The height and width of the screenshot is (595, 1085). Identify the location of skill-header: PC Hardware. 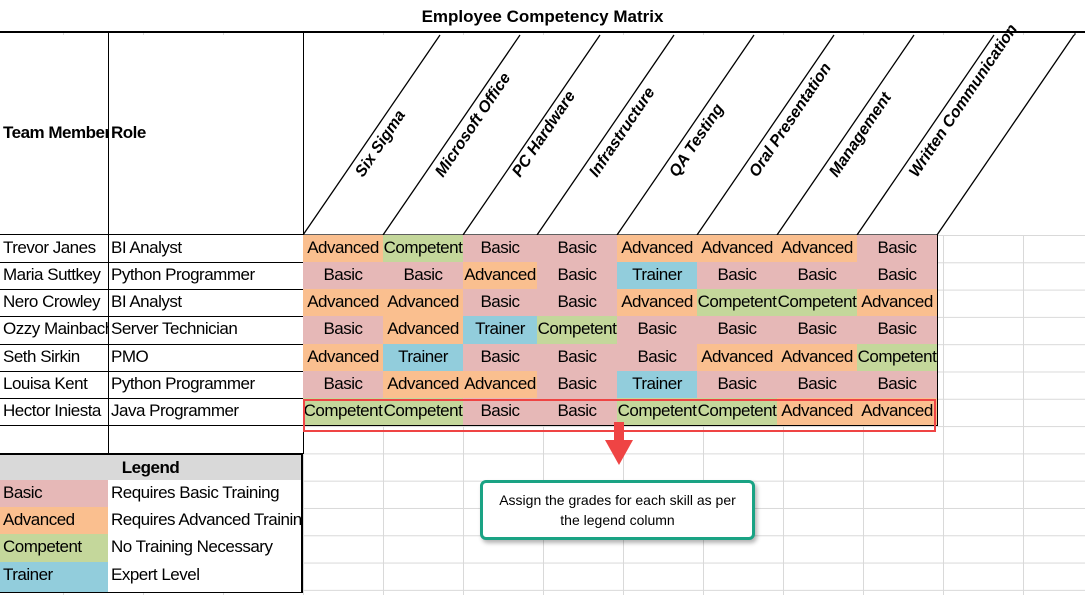
(544, 134).